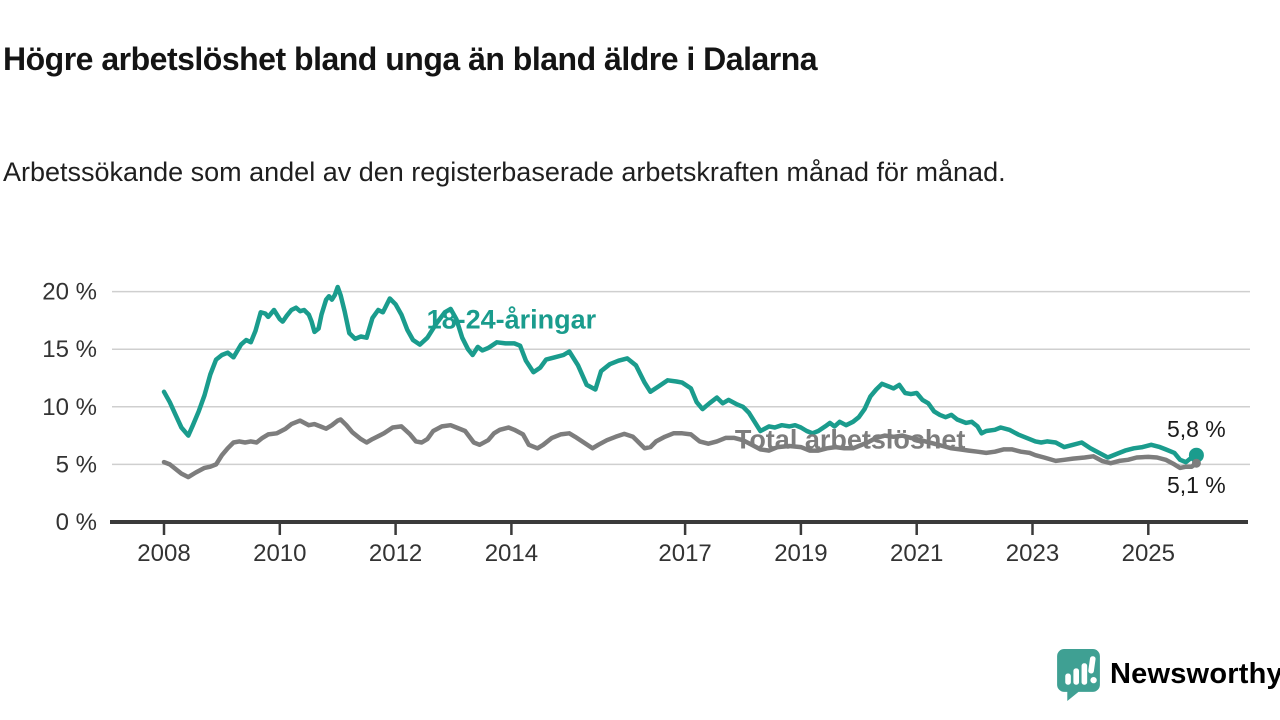 This screenshot has height=720, width=1280. Describe the element at coordinates (69, 407) in the screenshot. I see `y-tick-label: 10 %` at that location.